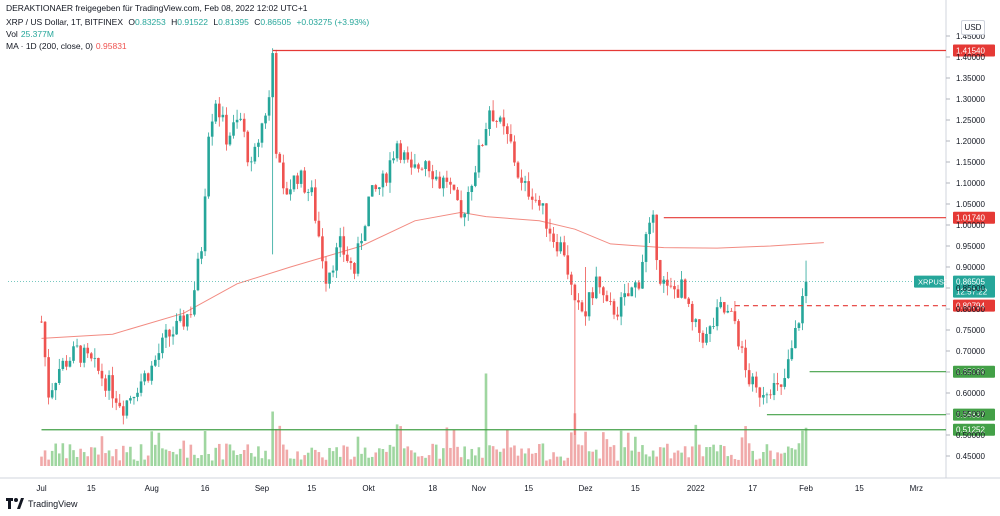 The height and width of the screenshot is (516, 1000). Describe the element at coordinates (970, 246) in the screenshot. I see `y-tick-label: 0.95000` at that location.